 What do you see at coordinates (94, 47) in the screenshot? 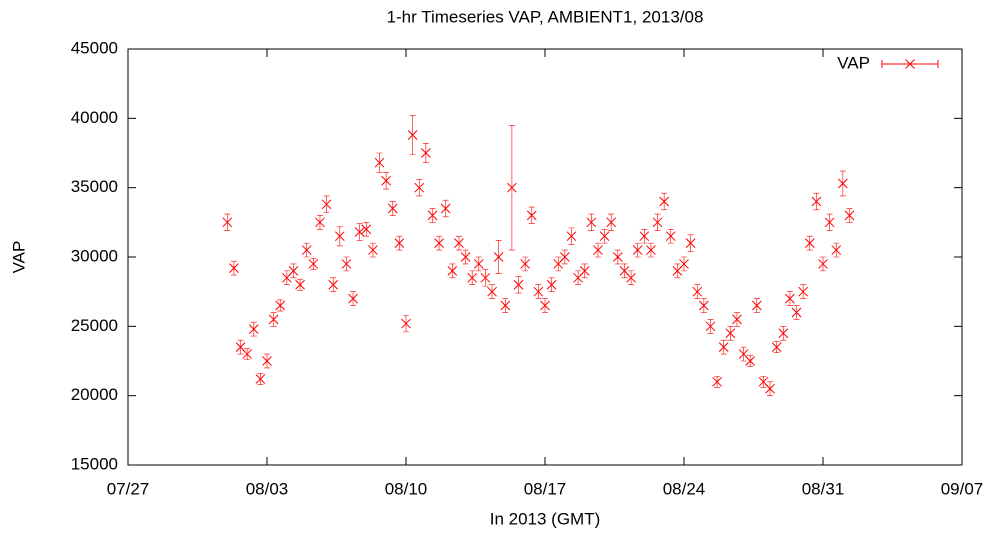
I see `y-tick-label: 45000` at bounding box center [94, 47].